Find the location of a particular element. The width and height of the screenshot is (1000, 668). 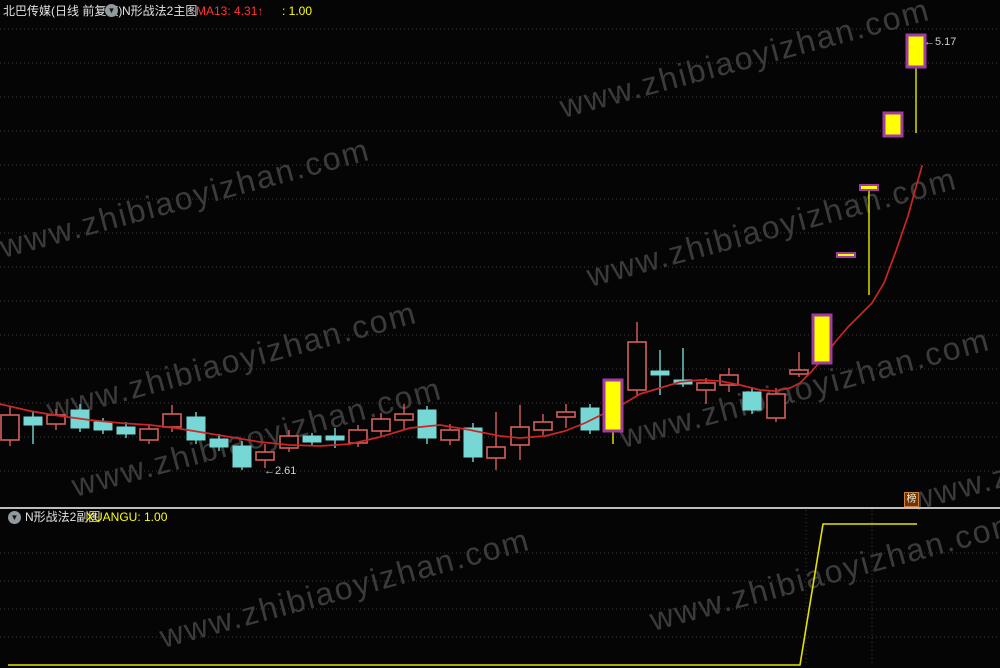

main-indicator-name: N形战法2主图 is located at coordinates (160, 11).